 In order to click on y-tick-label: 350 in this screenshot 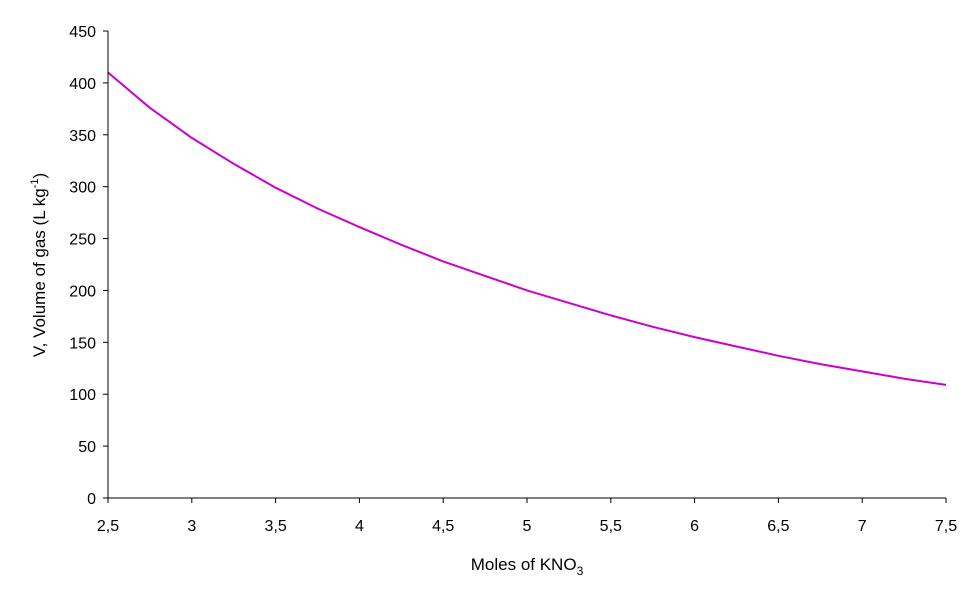, I will do `click(82, 136)`.